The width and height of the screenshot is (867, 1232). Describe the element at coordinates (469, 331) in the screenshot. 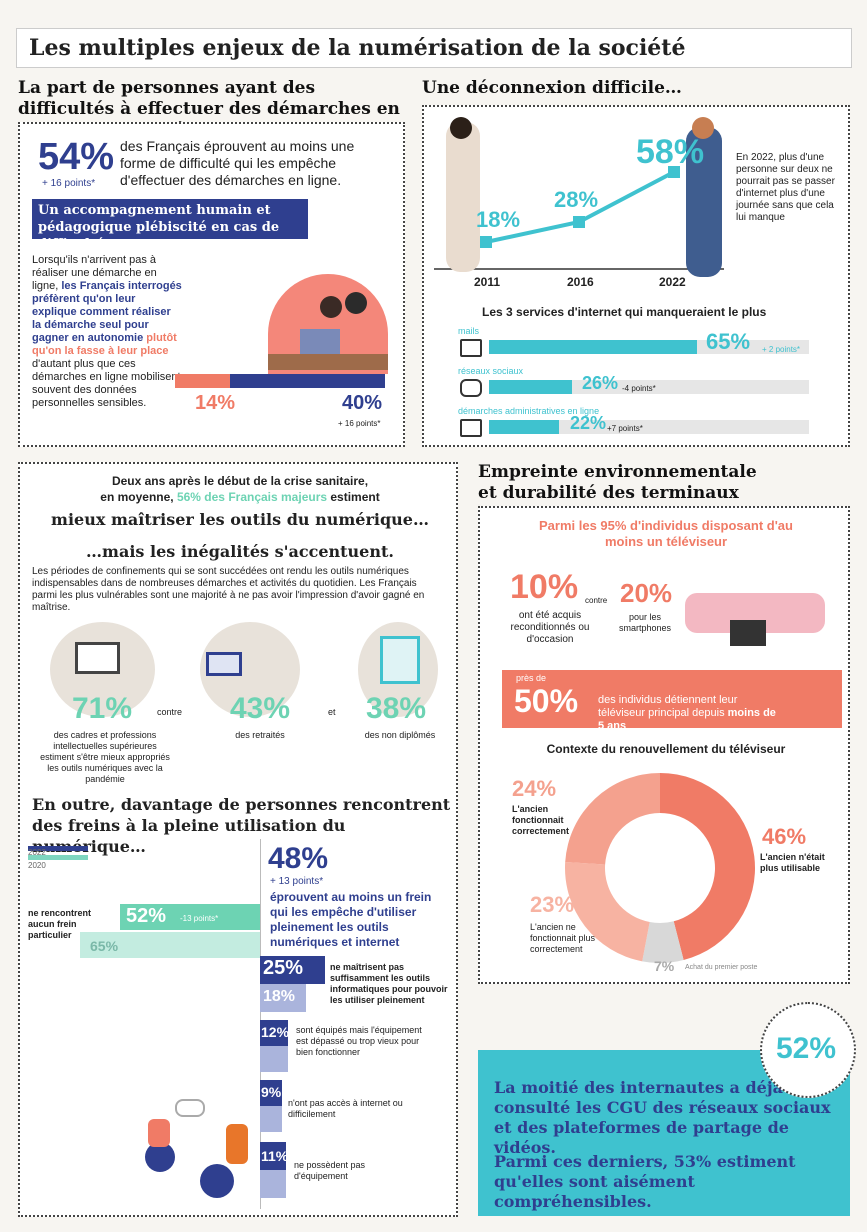

I see `service-label-mails: mails` at that location.